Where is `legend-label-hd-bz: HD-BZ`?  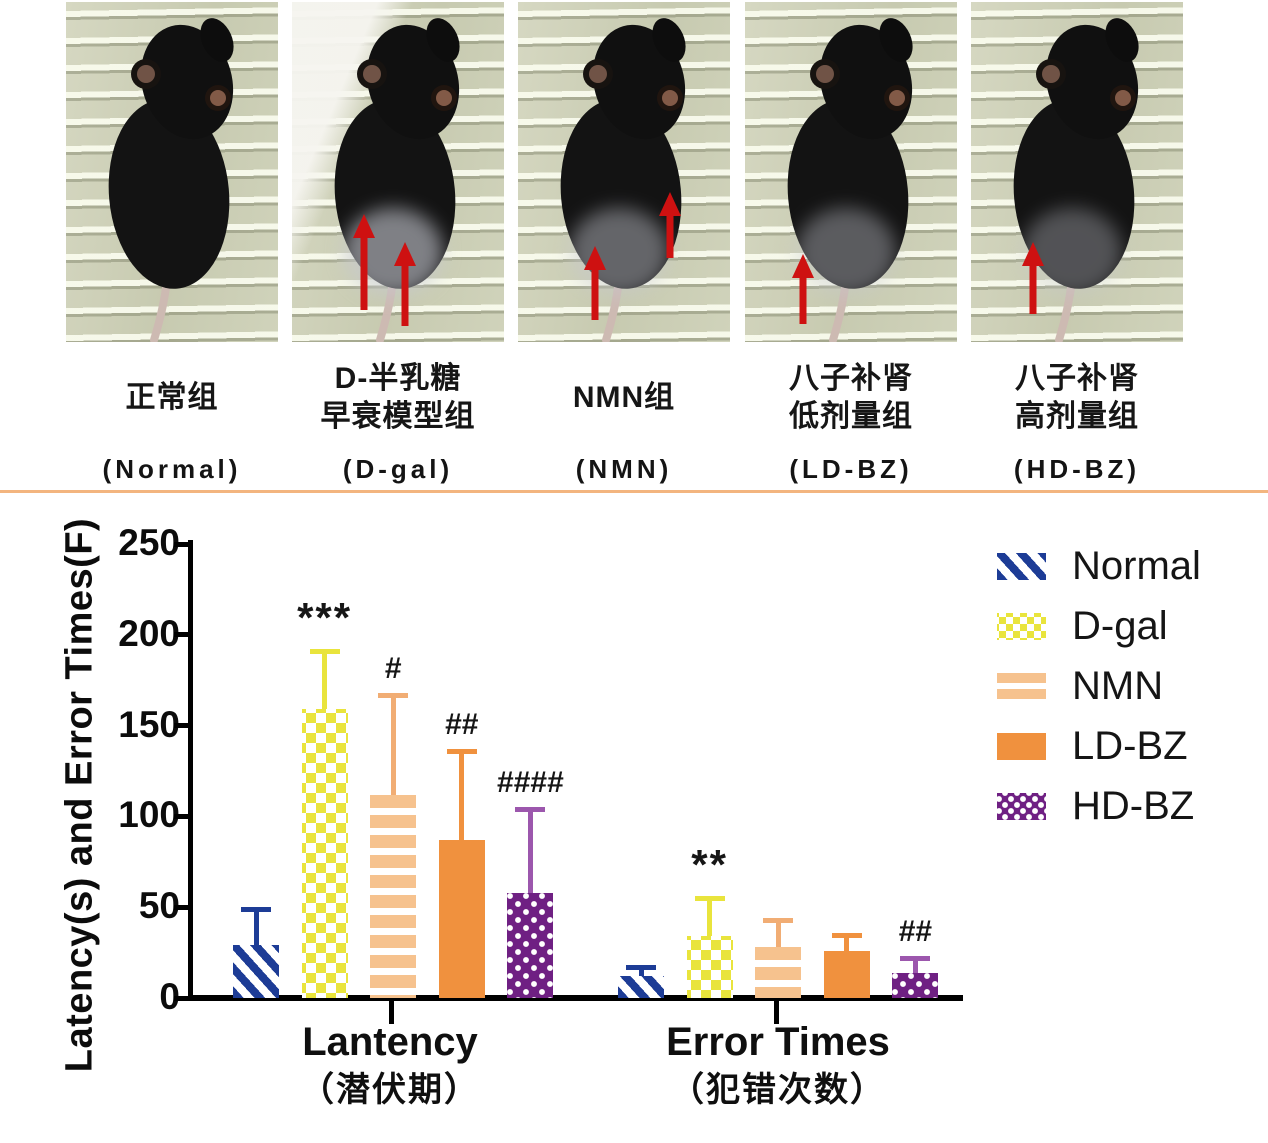
legend-label-hd-bz: HD-BZ is located at coordinates (1133, 805).